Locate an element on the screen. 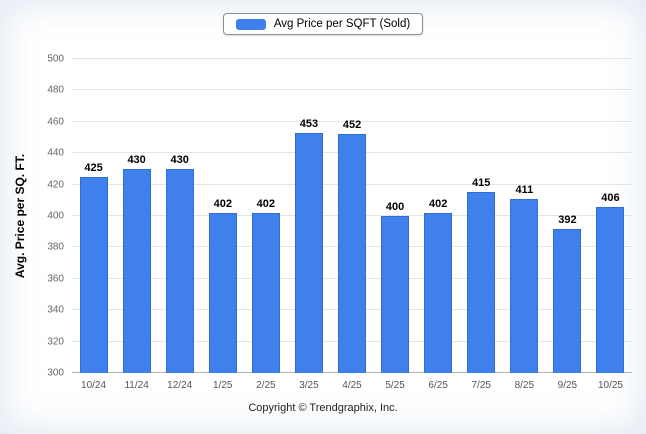 Image resolution: width=646 pixels, height=434 pixels. bar-slot: 411 is located at coordinates (524, 216).